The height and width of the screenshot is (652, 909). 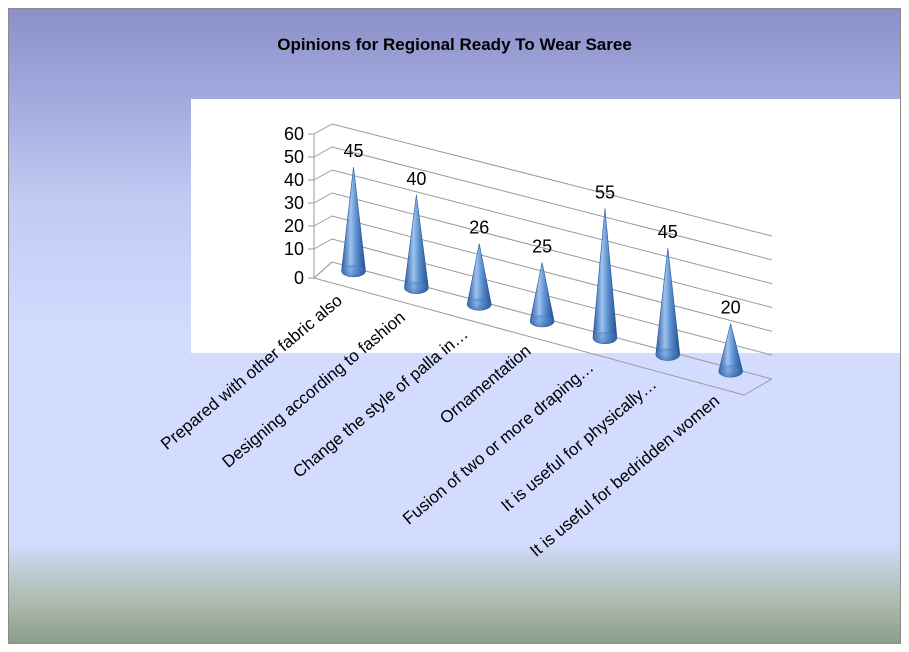 I want to click on data-labels: 45 40 26 25 55 45 20, so click(x=542, y=229).